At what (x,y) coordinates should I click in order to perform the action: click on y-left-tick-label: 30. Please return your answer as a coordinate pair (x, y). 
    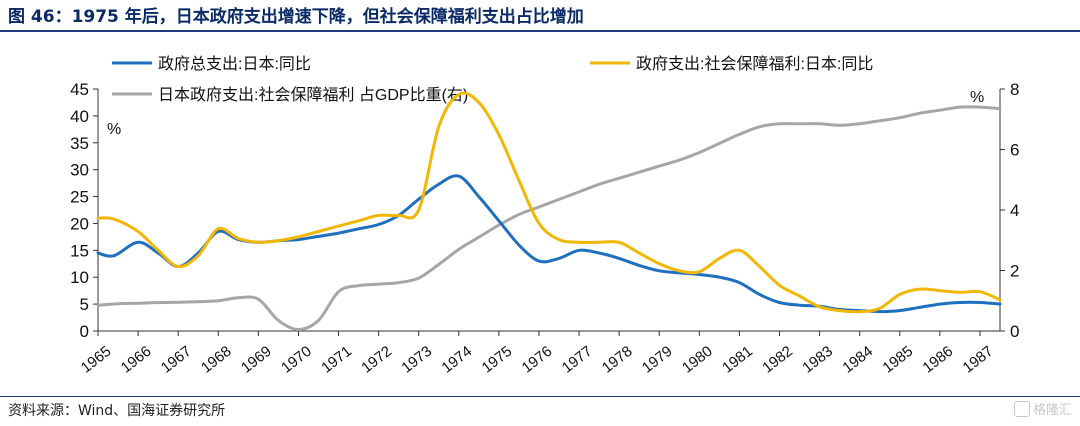
    Looking at the image, I should click on (79, 170).